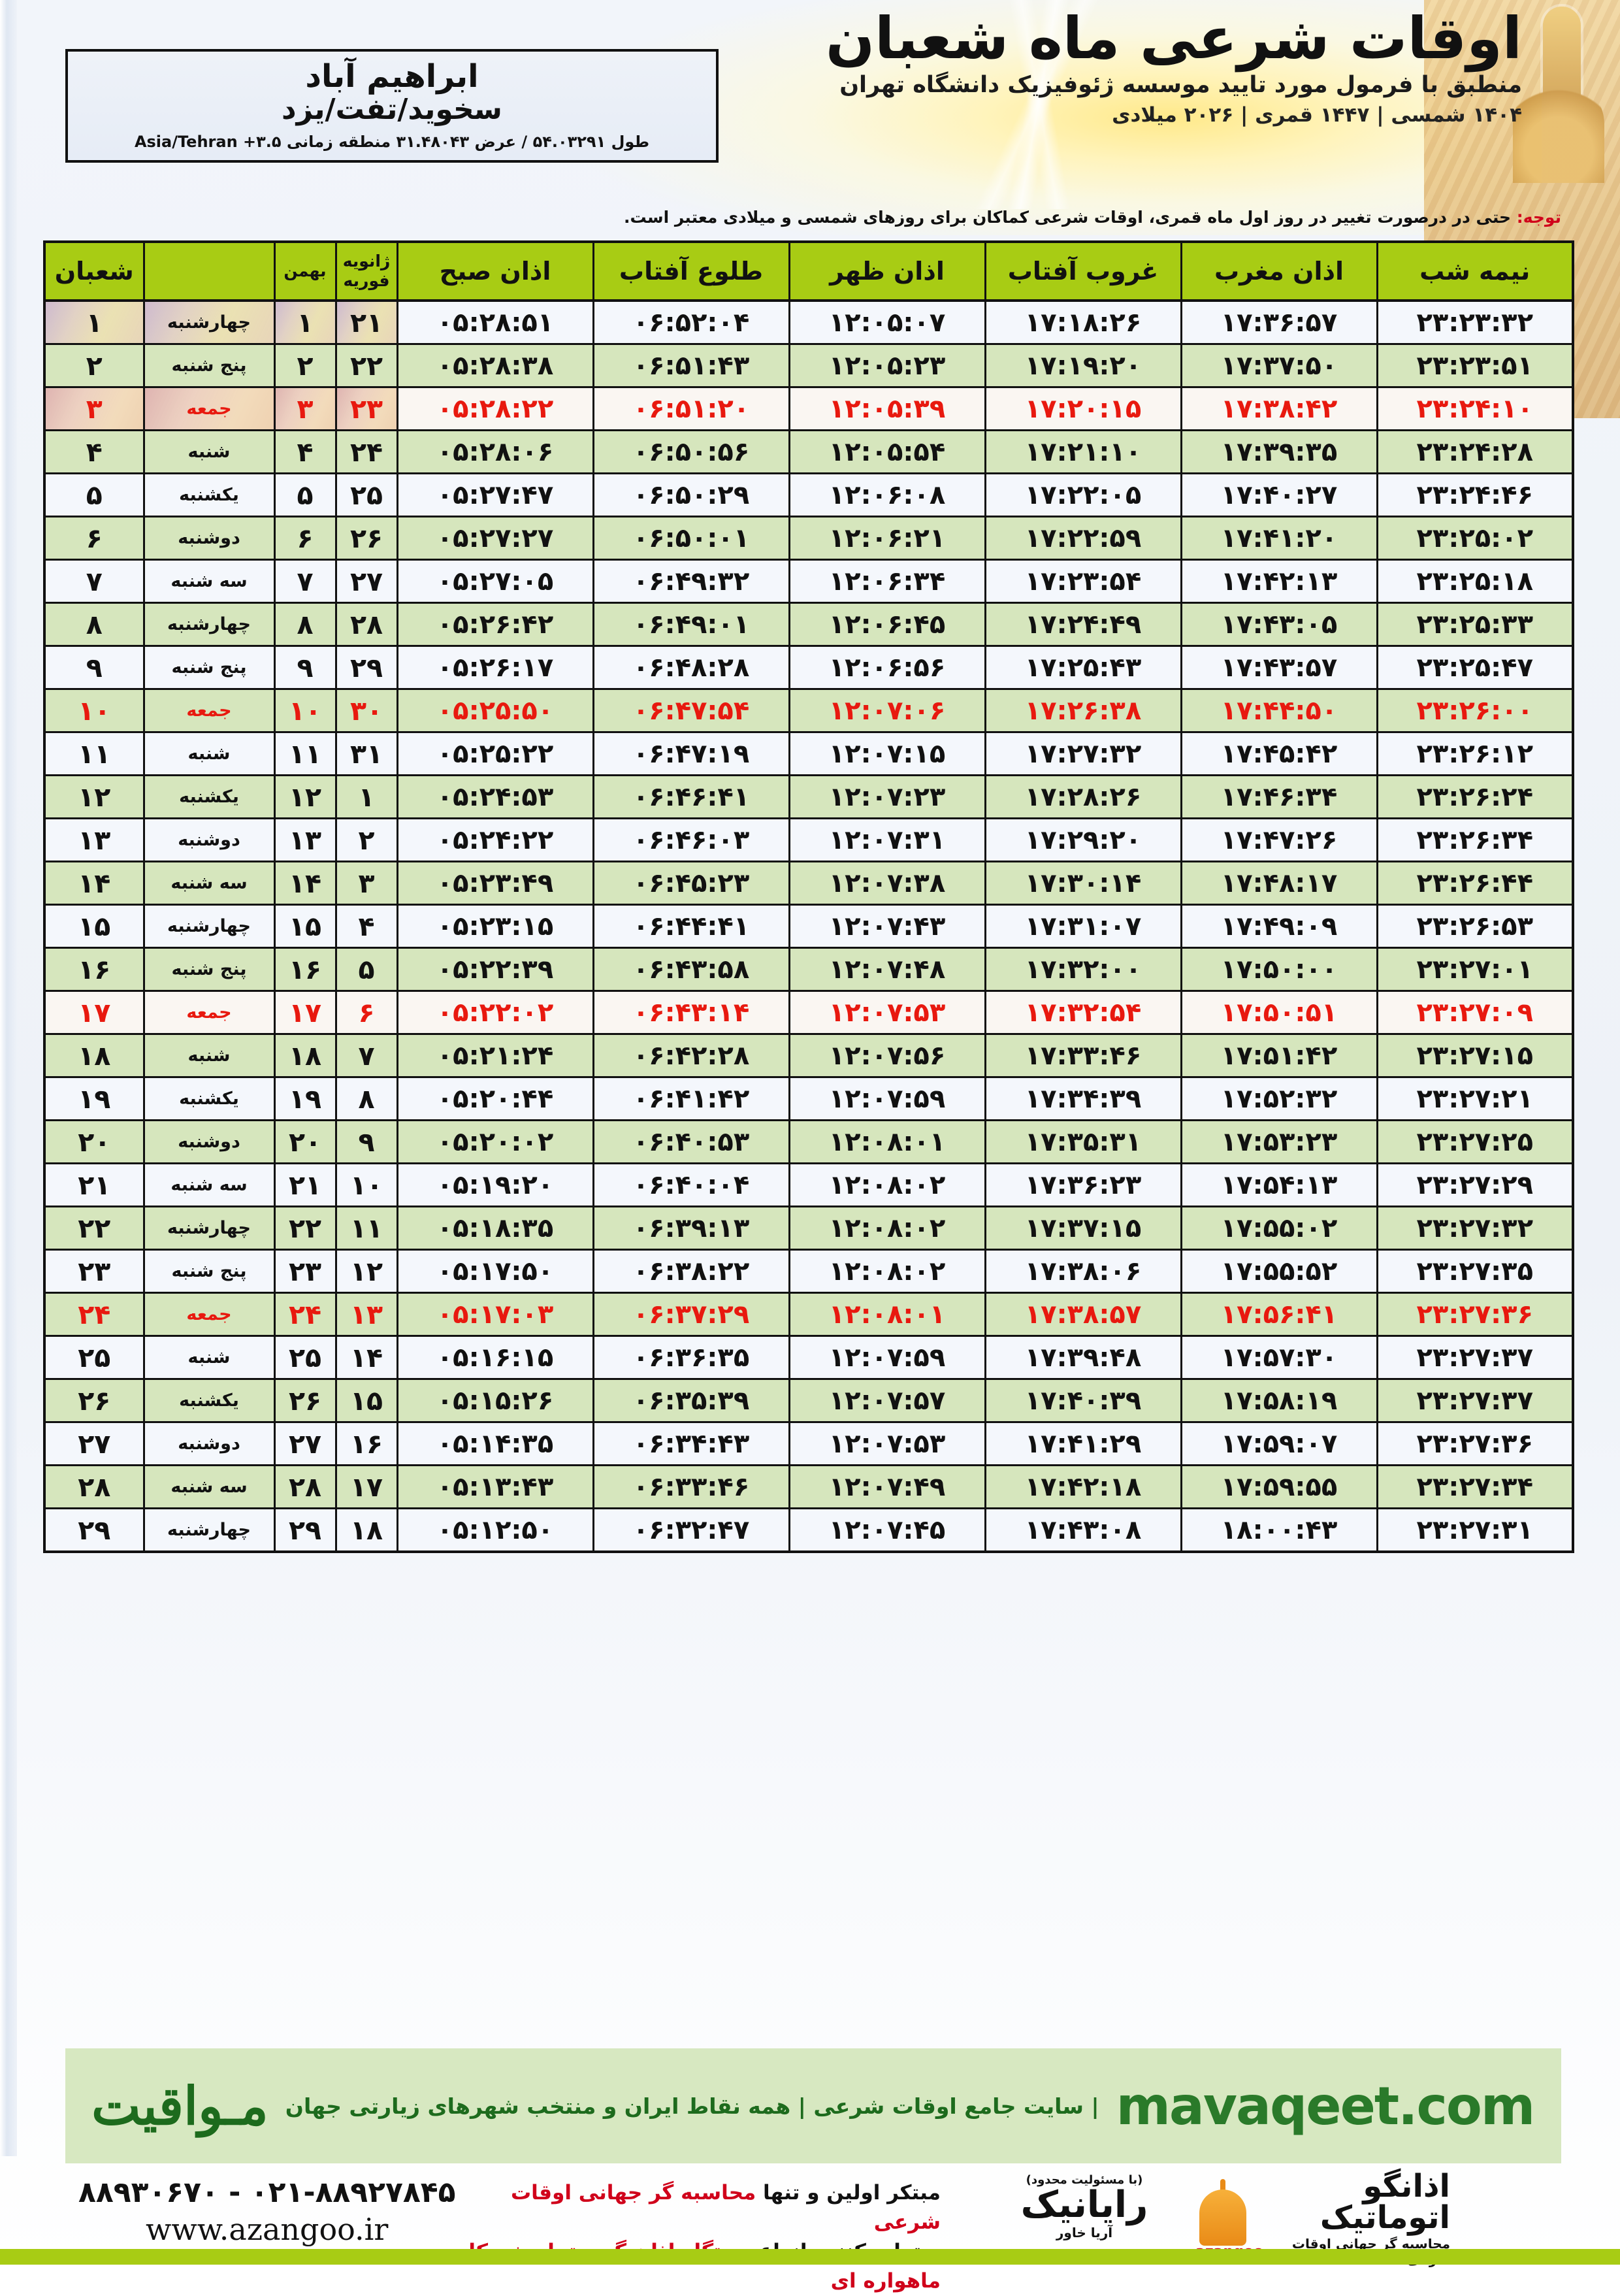 The image size is (1620, 2296). I want to click on midnight-cell: ۲۳:۲۶:۵۳, so click(1475, 926).